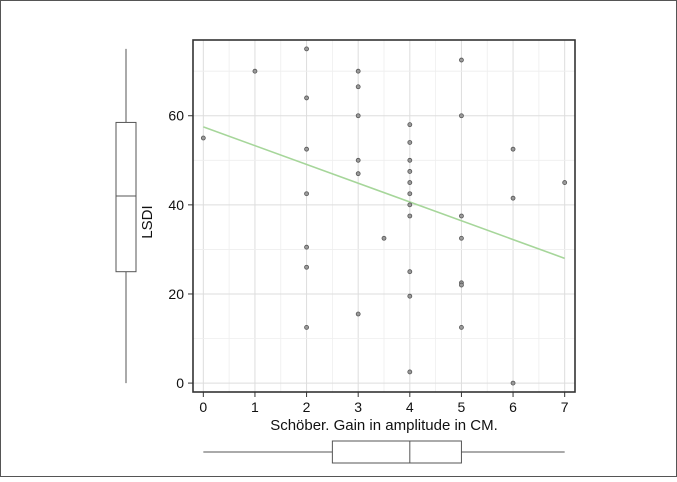 This screenshot has width=677, height=482. What do you see at coordinates (176, 294) in the screenshot?
I see `y-tick-label: 20` at bounding box center [176, 294].